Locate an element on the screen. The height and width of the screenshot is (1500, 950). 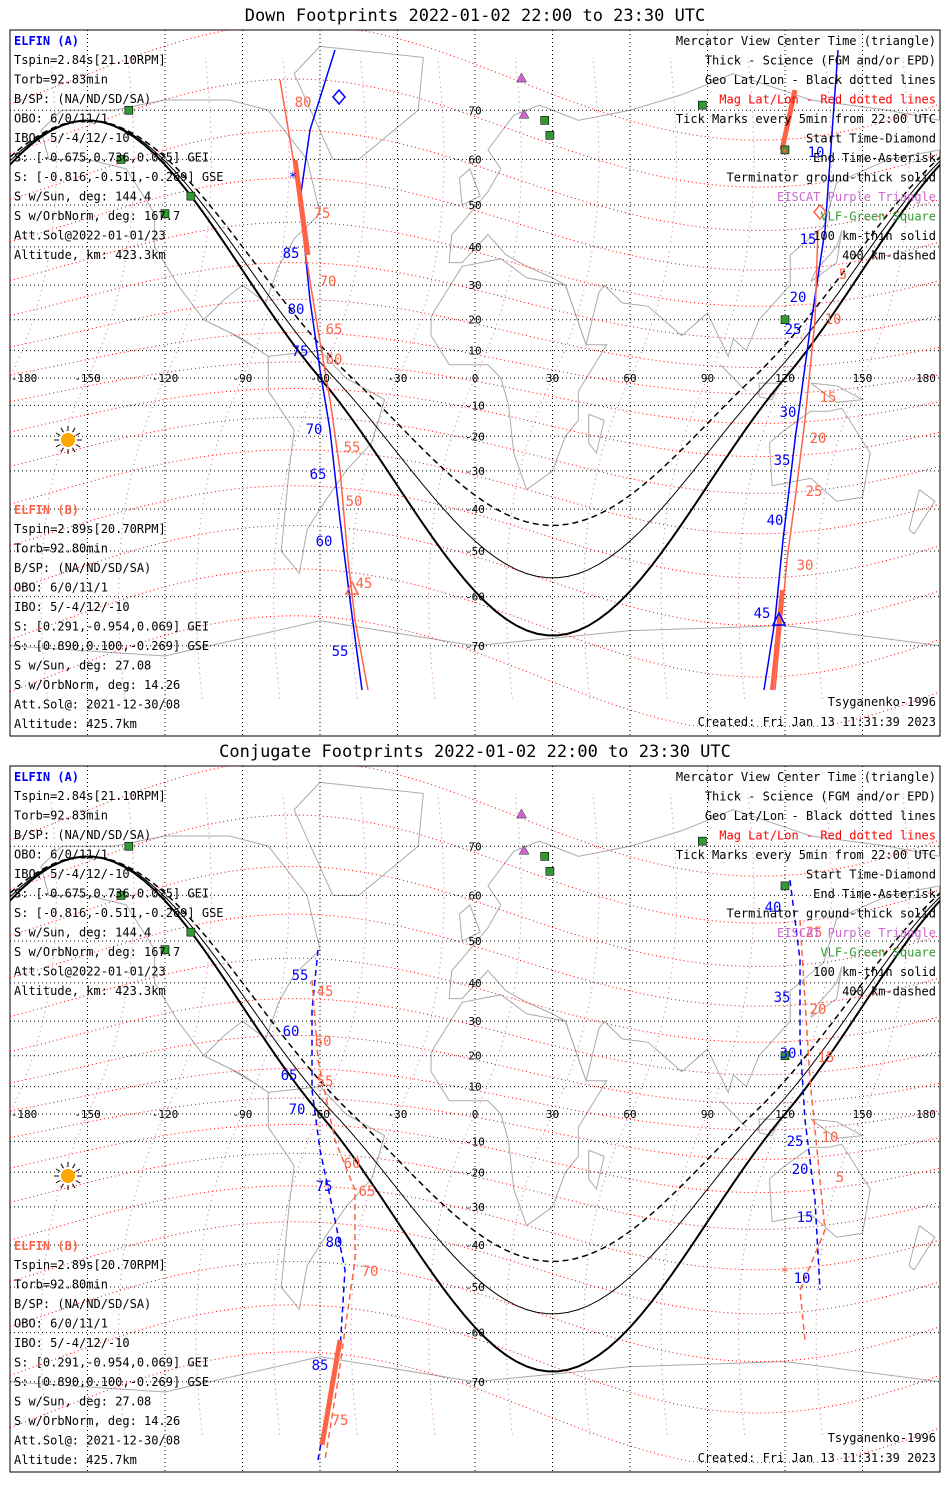
elfin-a-time-label: 15 is located at coordinates (808, 240).